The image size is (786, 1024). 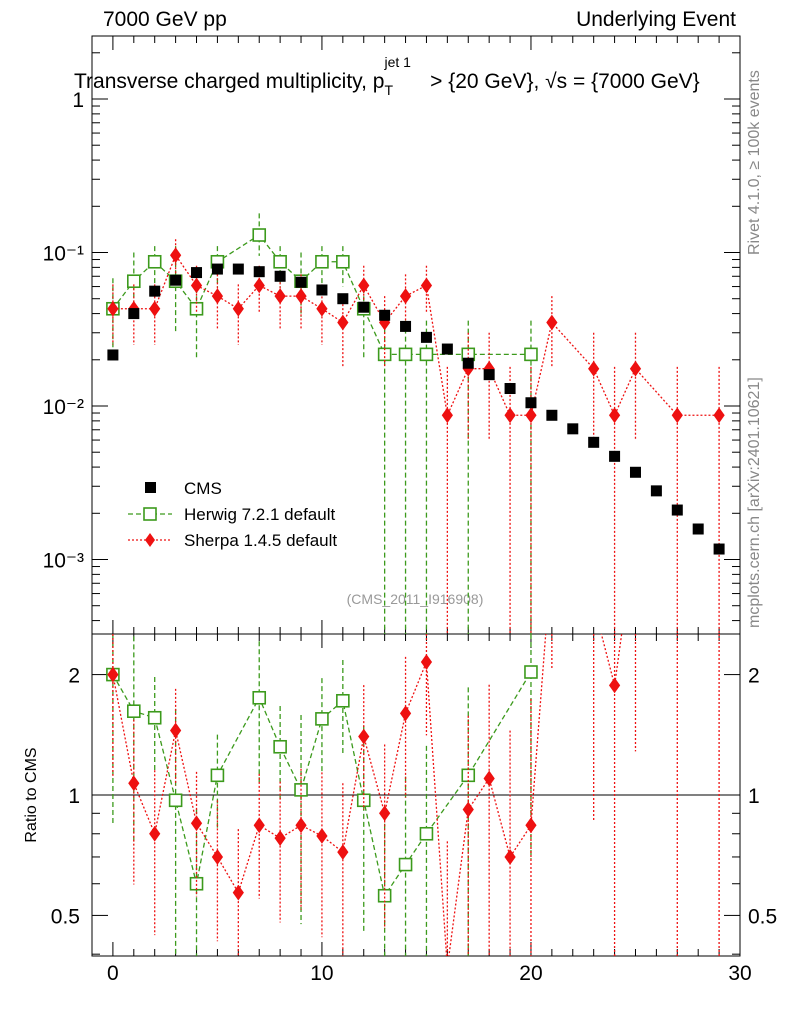 What do you see at coordinates (321, 973) in the screenshot?
I see `x-tick-label: 10` at bounding box center [321, 973].